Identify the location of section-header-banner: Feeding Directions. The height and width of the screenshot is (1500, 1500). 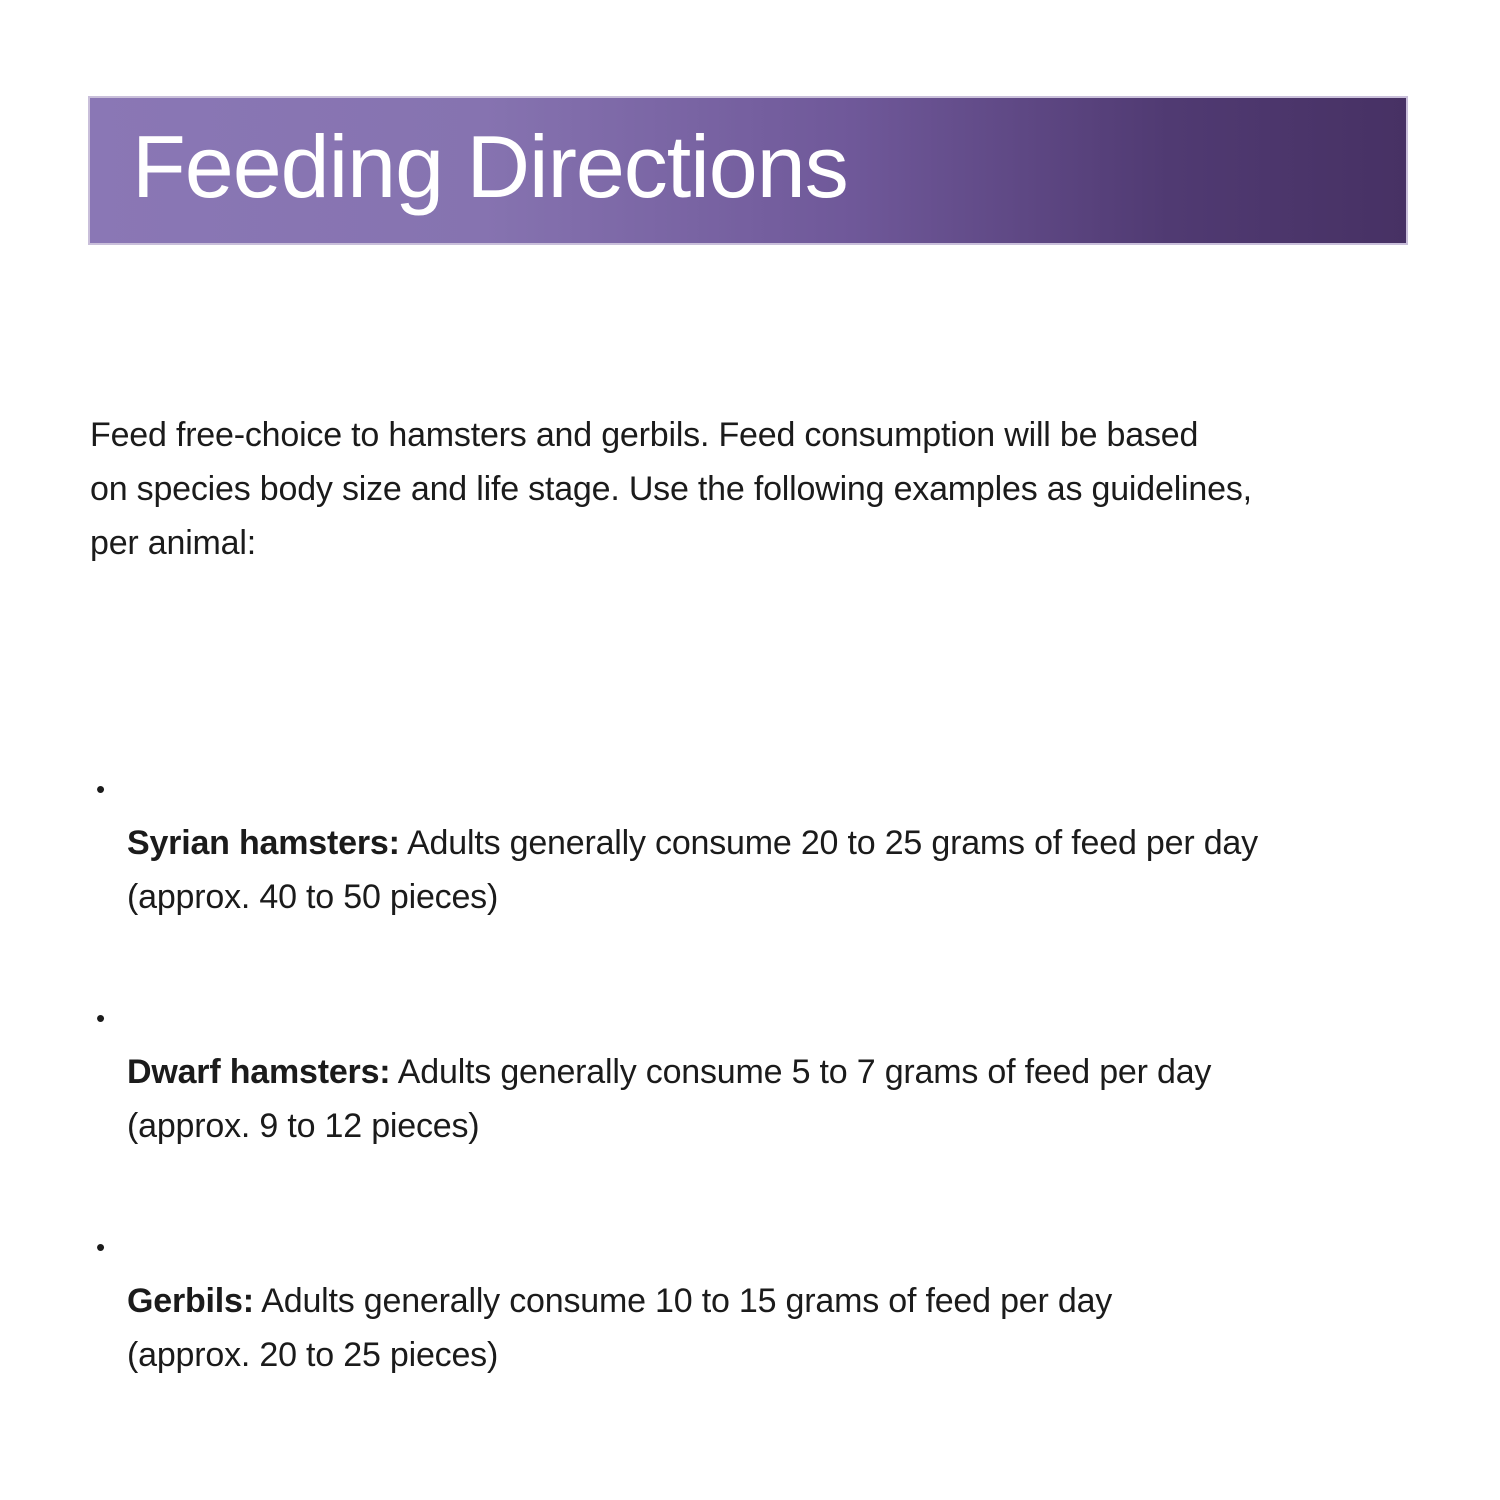
(748, 170).